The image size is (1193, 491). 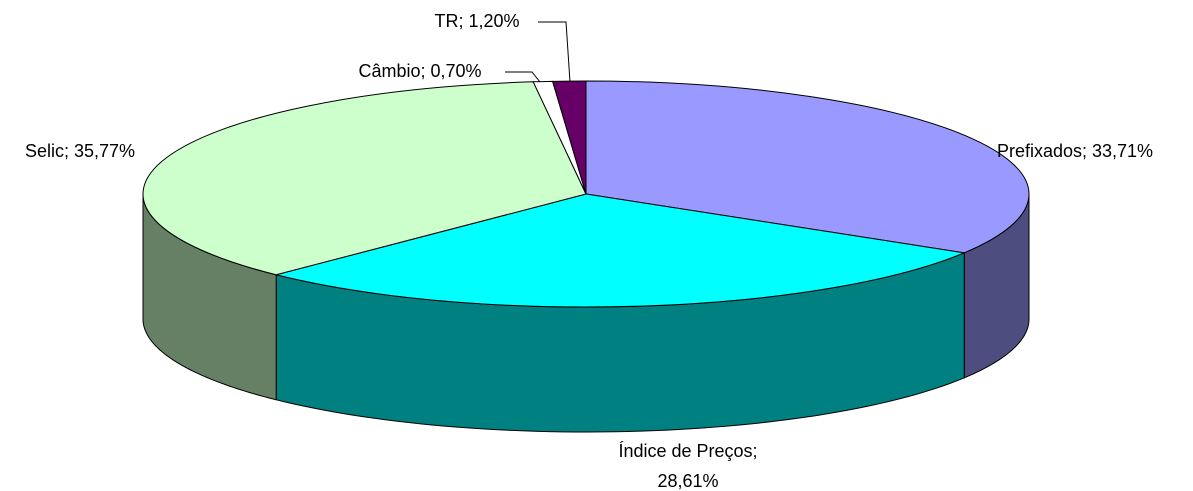 I want to click on data-label: Índice de Preços; 28,61%, so click(x=687, y=466).